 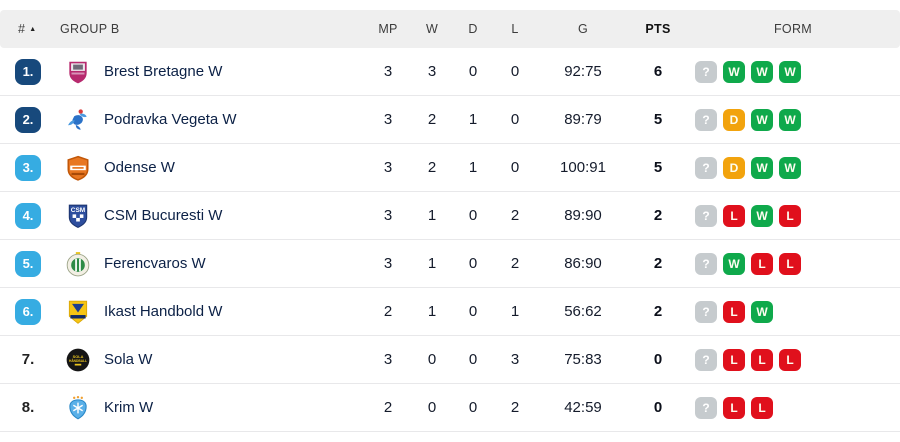 I want to click on team-name: Podravka Vegeta W, so click(x=170, y=119).